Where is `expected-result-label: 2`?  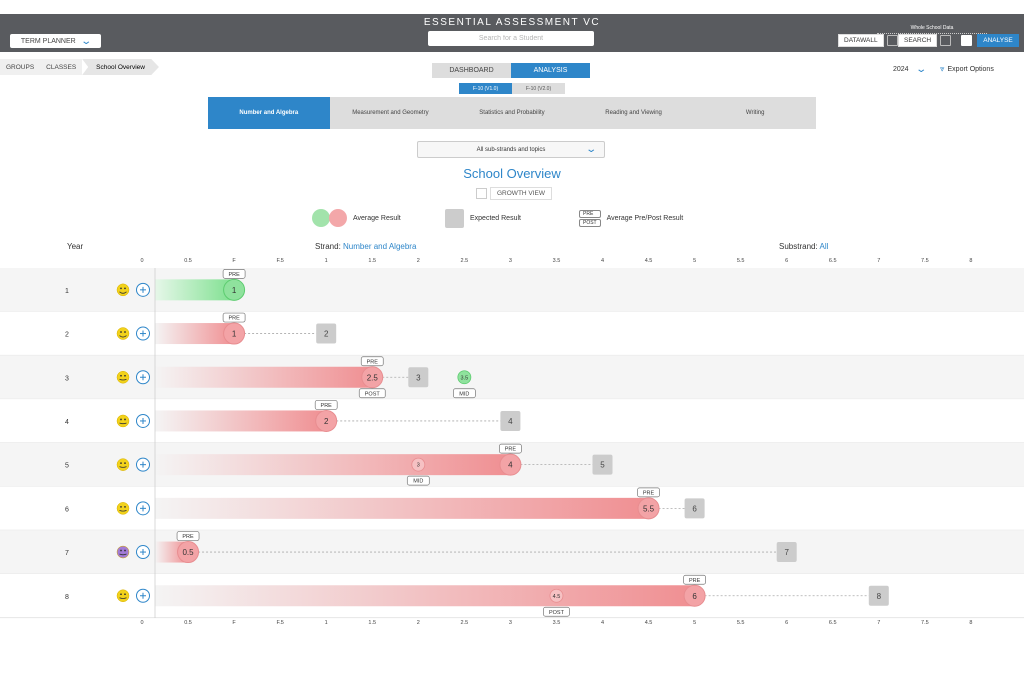 expected-result-label: 2 is located at coordinates (326, 334).